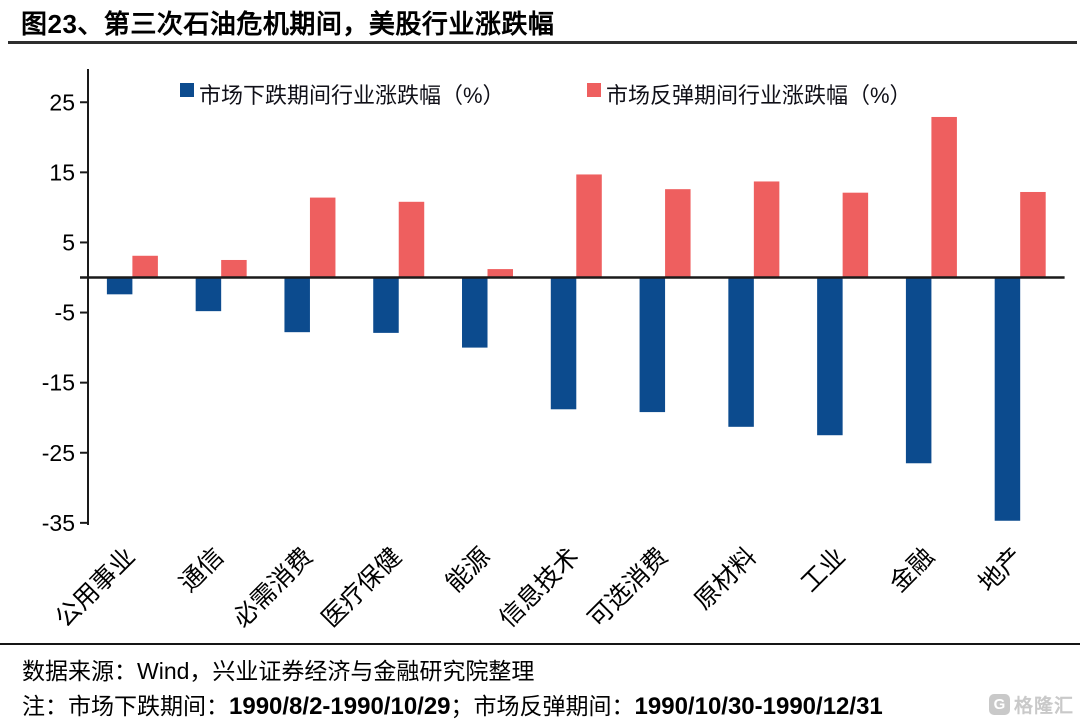 The width and height of the screenshot is (1080, 721). What do you see at coordinates (278, 671) in the screenshot?
I see `data-source-note: 数据来源：Wind，兴业证券经济与金融研究院整理` at bounding box center [278, 671].